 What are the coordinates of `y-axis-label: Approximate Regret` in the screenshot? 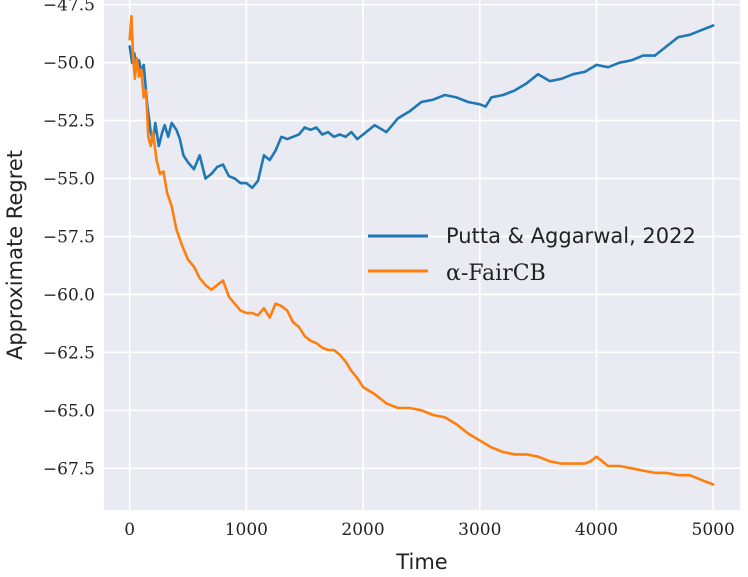 It's located at (15, 255).